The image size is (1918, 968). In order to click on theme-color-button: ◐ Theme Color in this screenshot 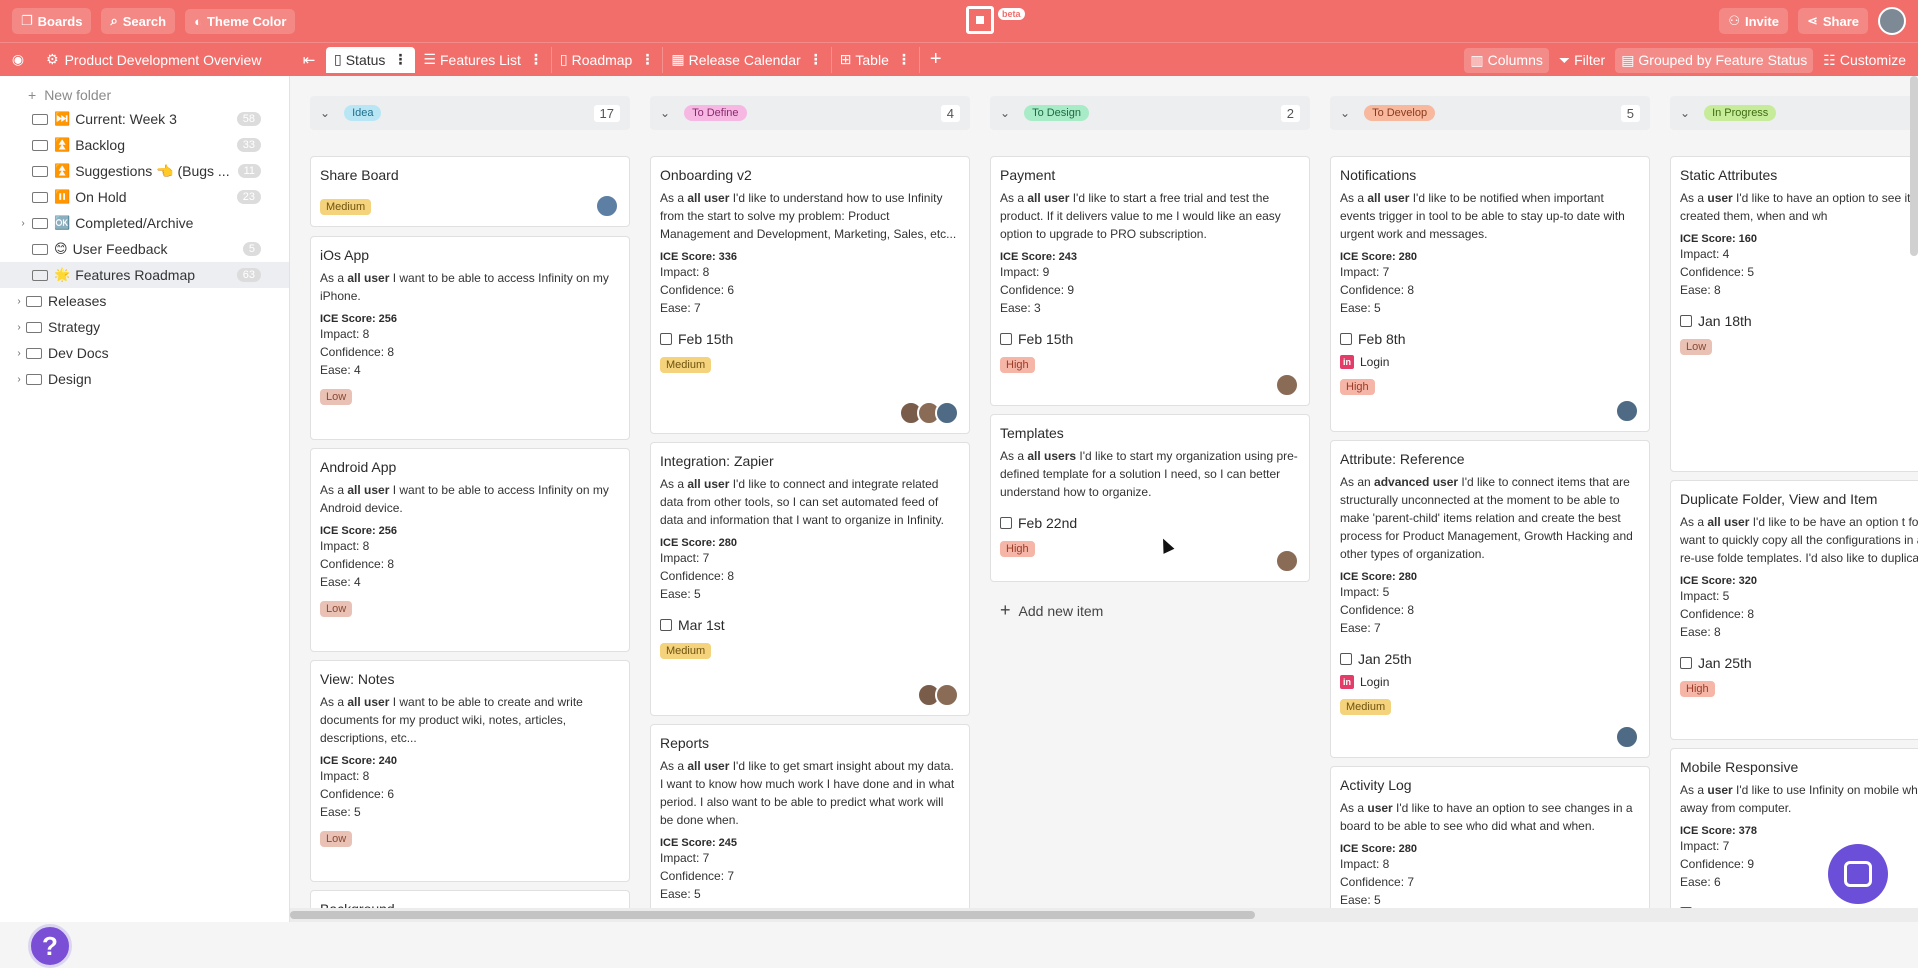, I will do `click(240, 21)`.